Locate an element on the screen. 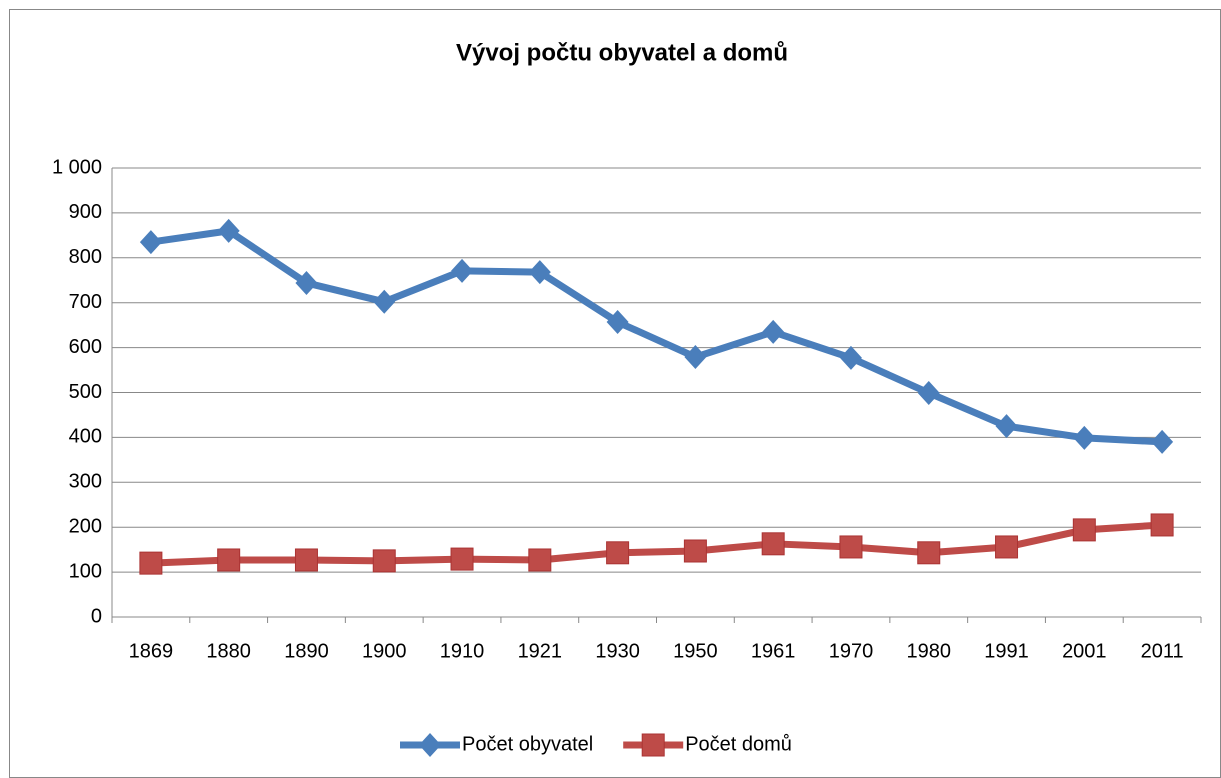 This screenshot has width=1221, height=778. series-line is located at coordinates (656, 544).